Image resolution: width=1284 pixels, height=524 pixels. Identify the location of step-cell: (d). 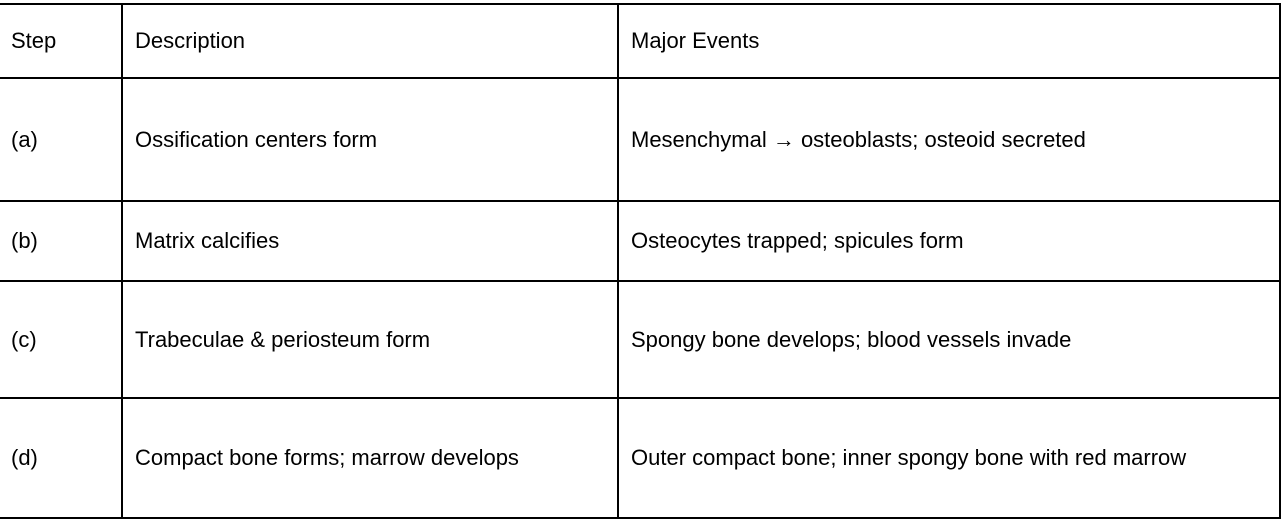
(61, 458).